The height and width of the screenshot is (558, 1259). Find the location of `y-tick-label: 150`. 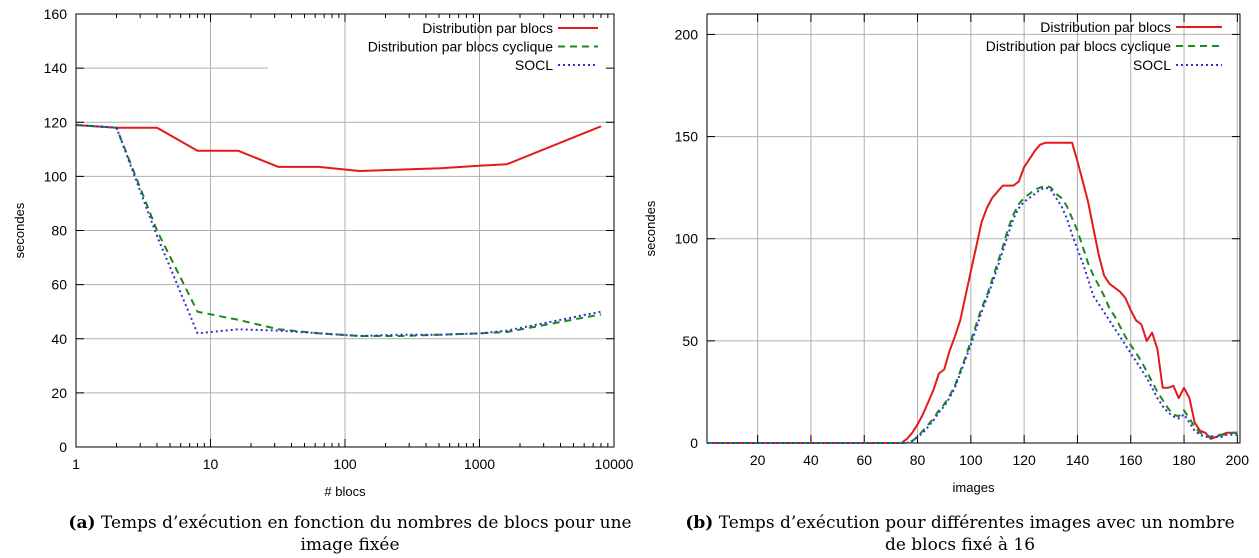

y-tick-label: 150 is located at coordinates (687, 137).